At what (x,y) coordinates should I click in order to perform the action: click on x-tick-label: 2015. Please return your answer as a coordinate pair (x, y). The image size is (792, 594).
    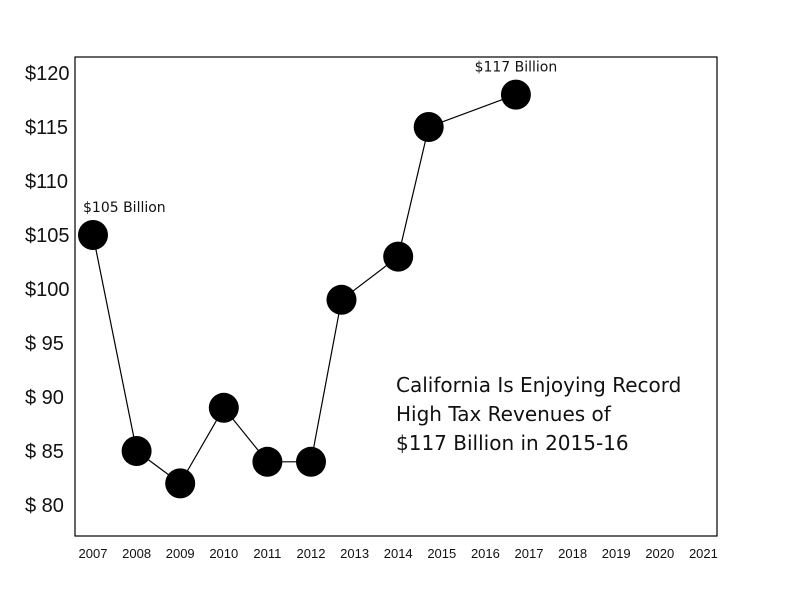
    Looking at the image, I should click on (441, 553).